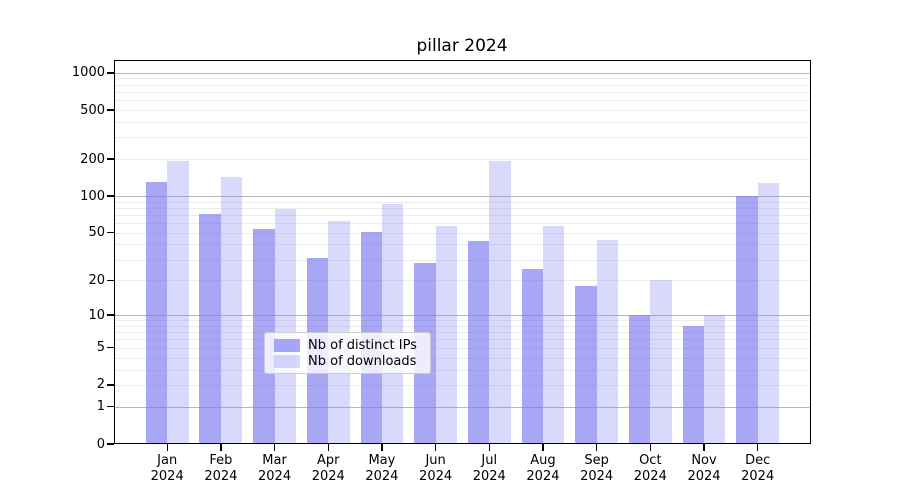 Image resolution: width=900 pixels, height=500 pixels. What do you see at coordinates (156, 313) in the screenshot?
I see `bar-distinct-ips-jan` at bounding box center [156, 313].